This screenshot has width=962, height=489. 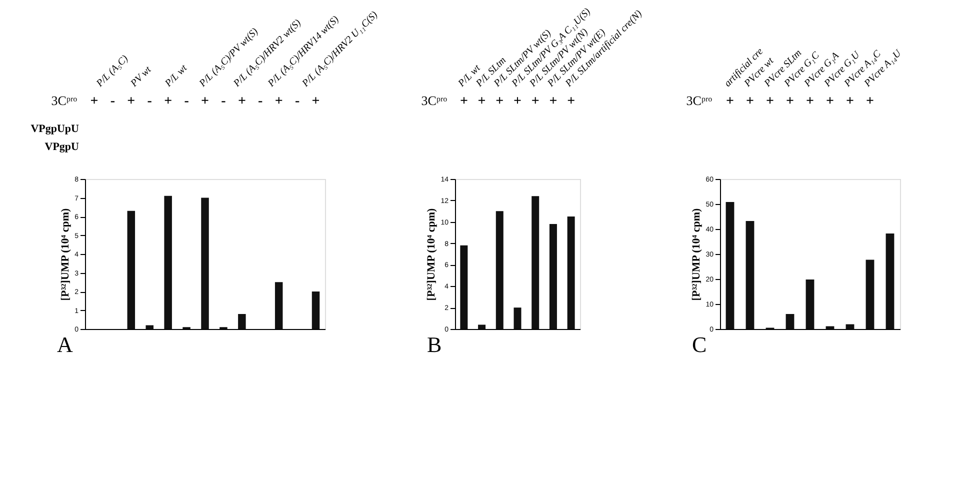 What do you see at coordinates (176, 76) in the screenshot?
I see `text: P/L wt` at bounding box center [176, 76].